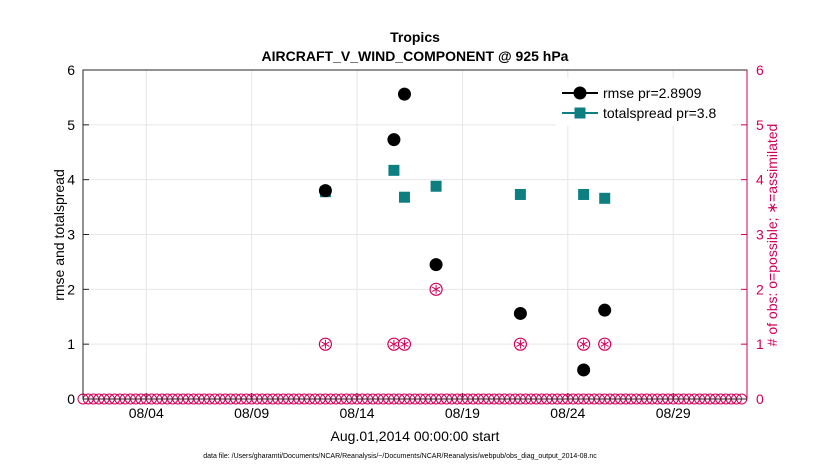  I want to click on x-tick-label: 08/24, so click(567, 413).